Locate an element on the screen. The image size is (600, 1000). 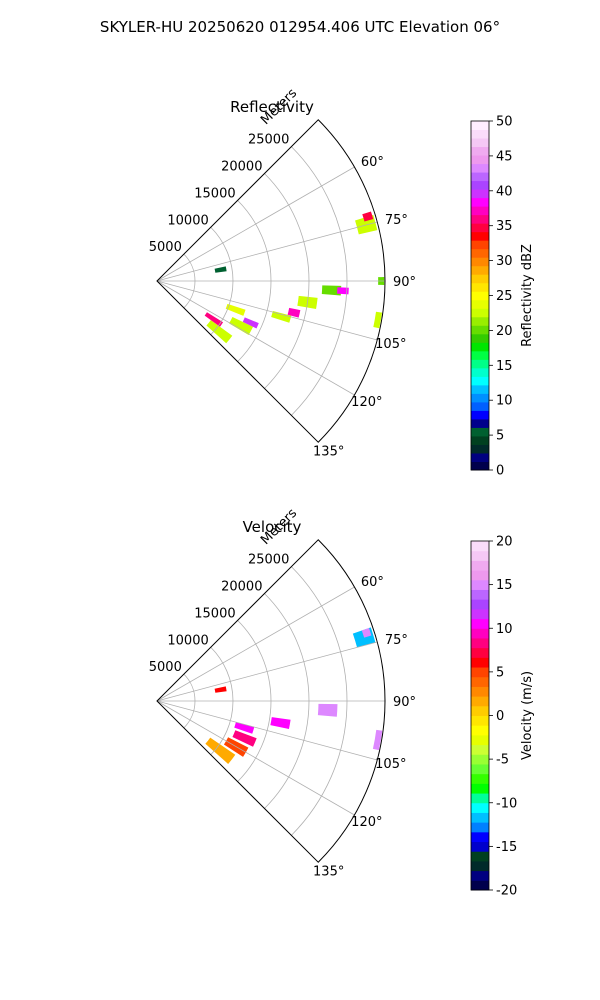
colorbar-tick-label: 40 is located at coordinates (504, 191).